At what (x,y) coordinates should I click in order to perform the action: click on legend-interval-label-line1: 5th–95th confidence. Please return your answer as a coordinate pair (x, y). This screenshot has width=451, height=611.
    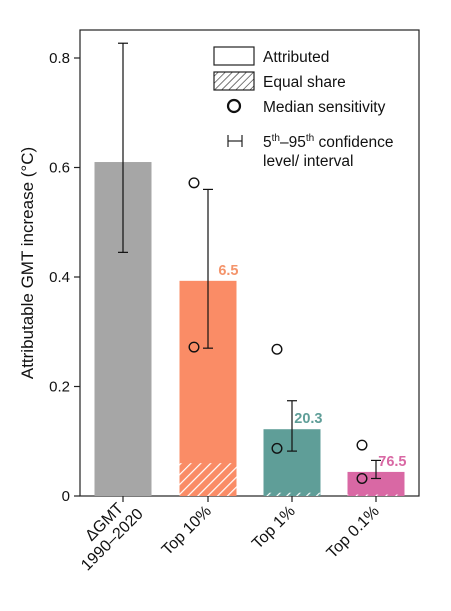
    Looking at the image, I should click on (328, 142).